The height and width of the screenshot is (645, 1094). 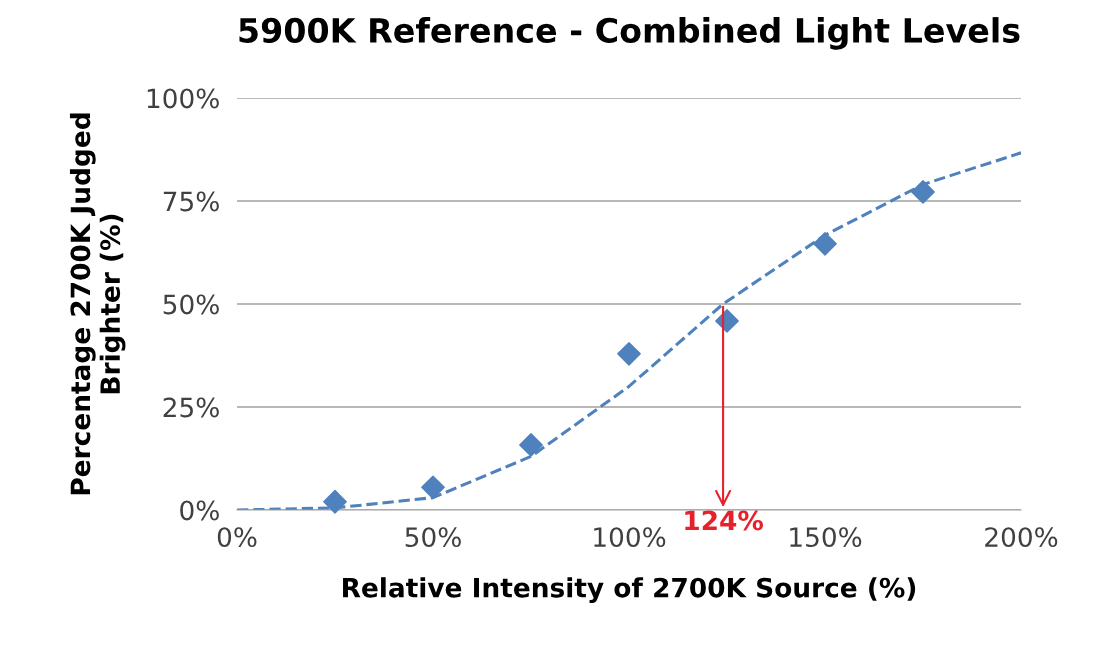 I want to click on y-tick-label: 75%, so click(x=191, y=201).